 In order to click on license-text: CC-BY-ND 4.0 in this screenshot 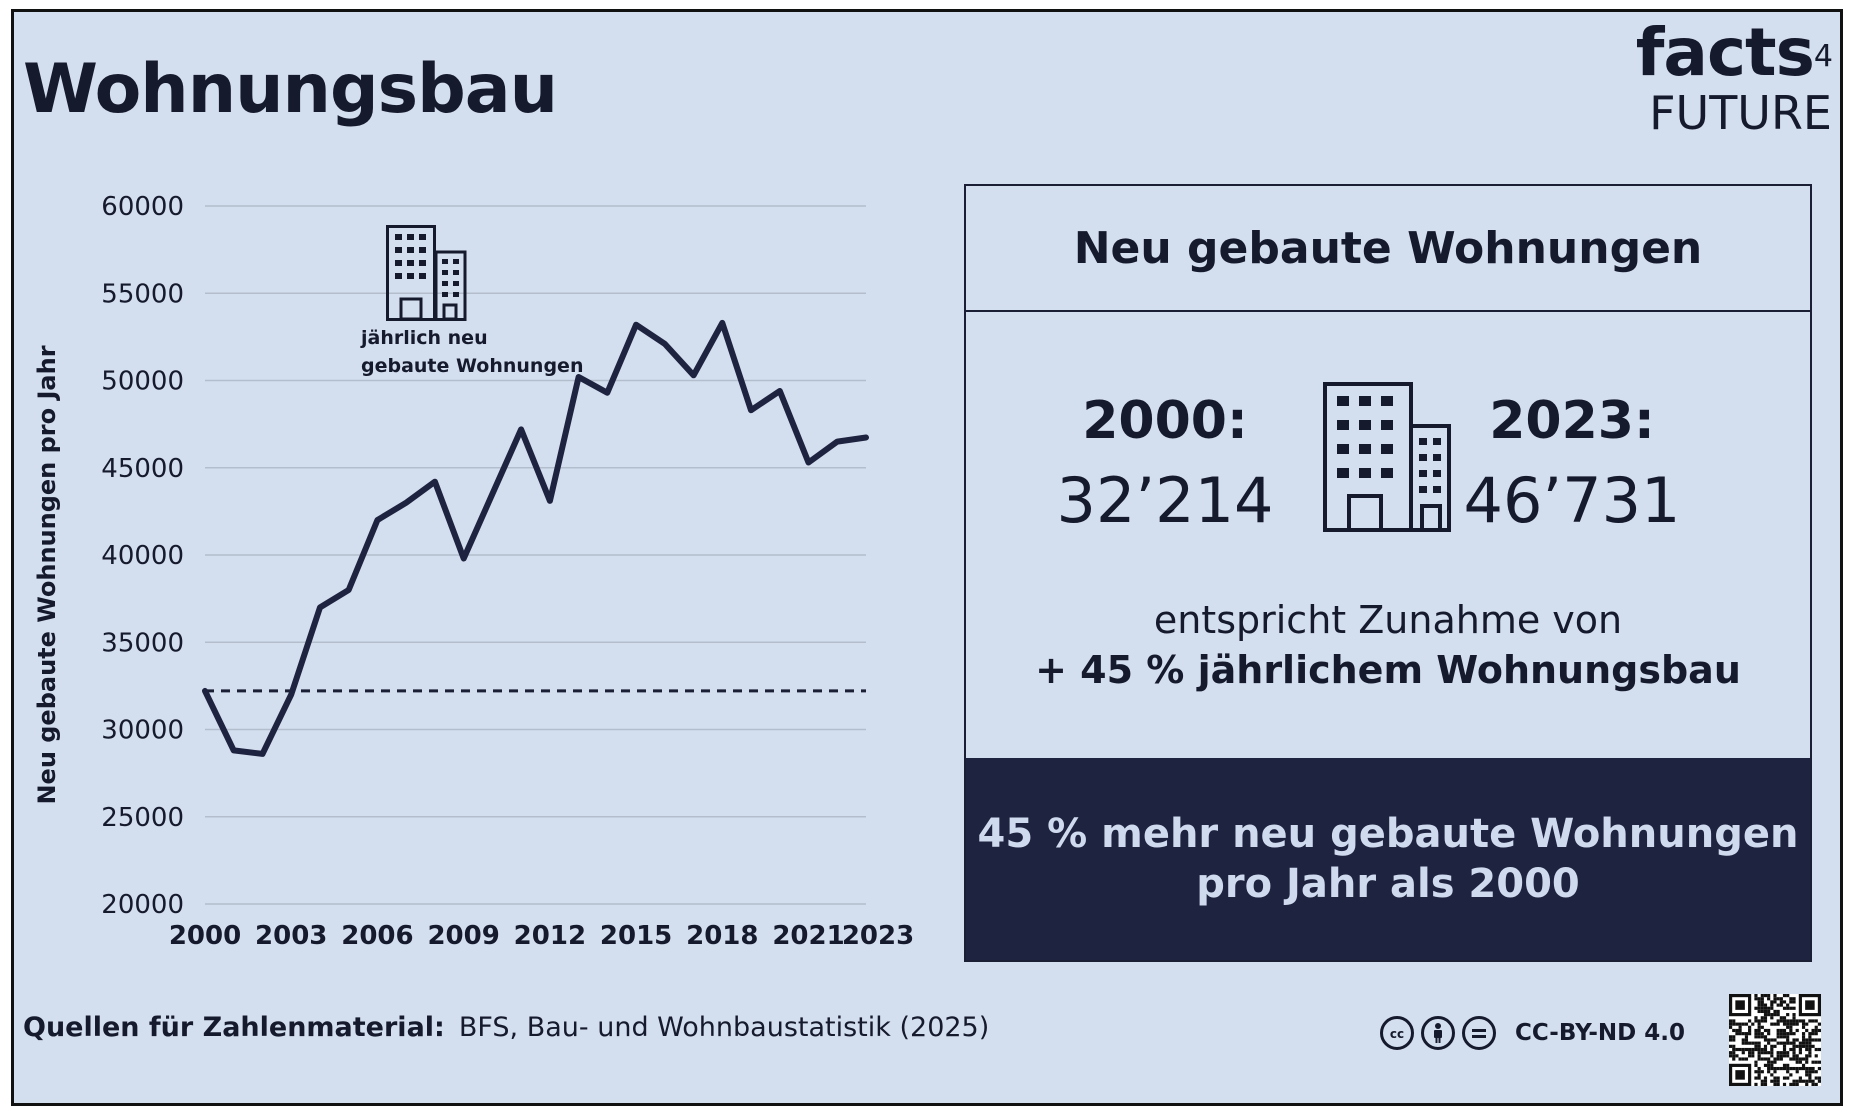, I will do `click(1600, 1033)`.